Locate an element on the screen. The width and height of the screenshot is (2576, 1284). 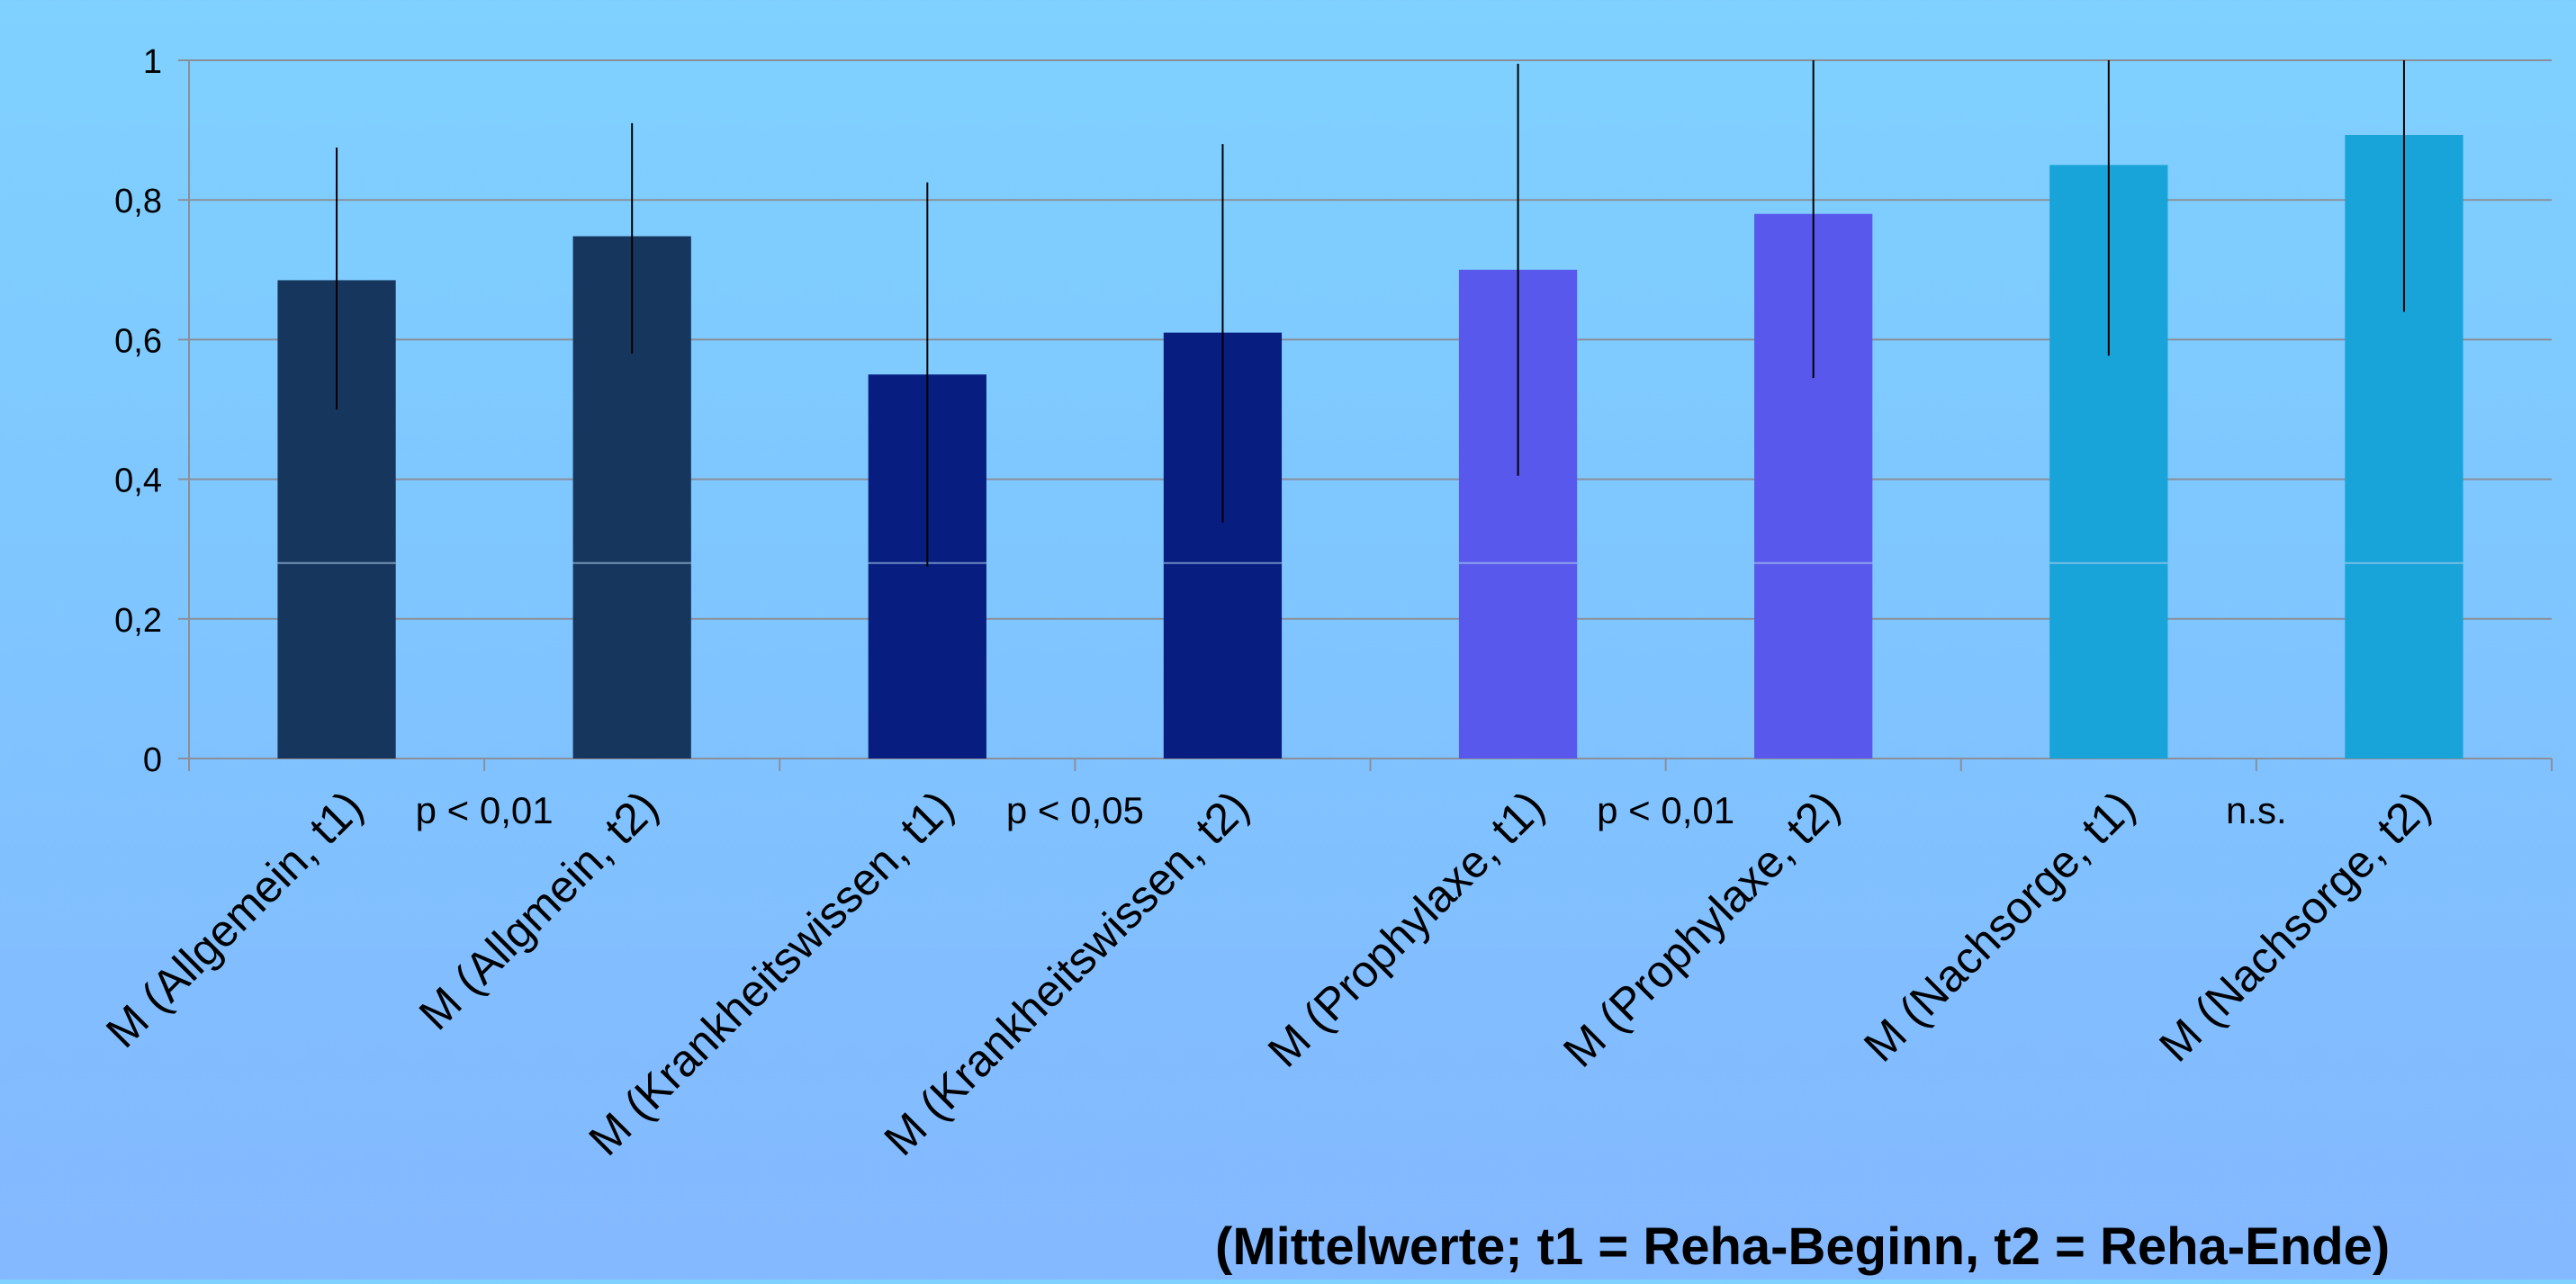
y-tick-label: 0,8 is located at coordinates (138, 202).